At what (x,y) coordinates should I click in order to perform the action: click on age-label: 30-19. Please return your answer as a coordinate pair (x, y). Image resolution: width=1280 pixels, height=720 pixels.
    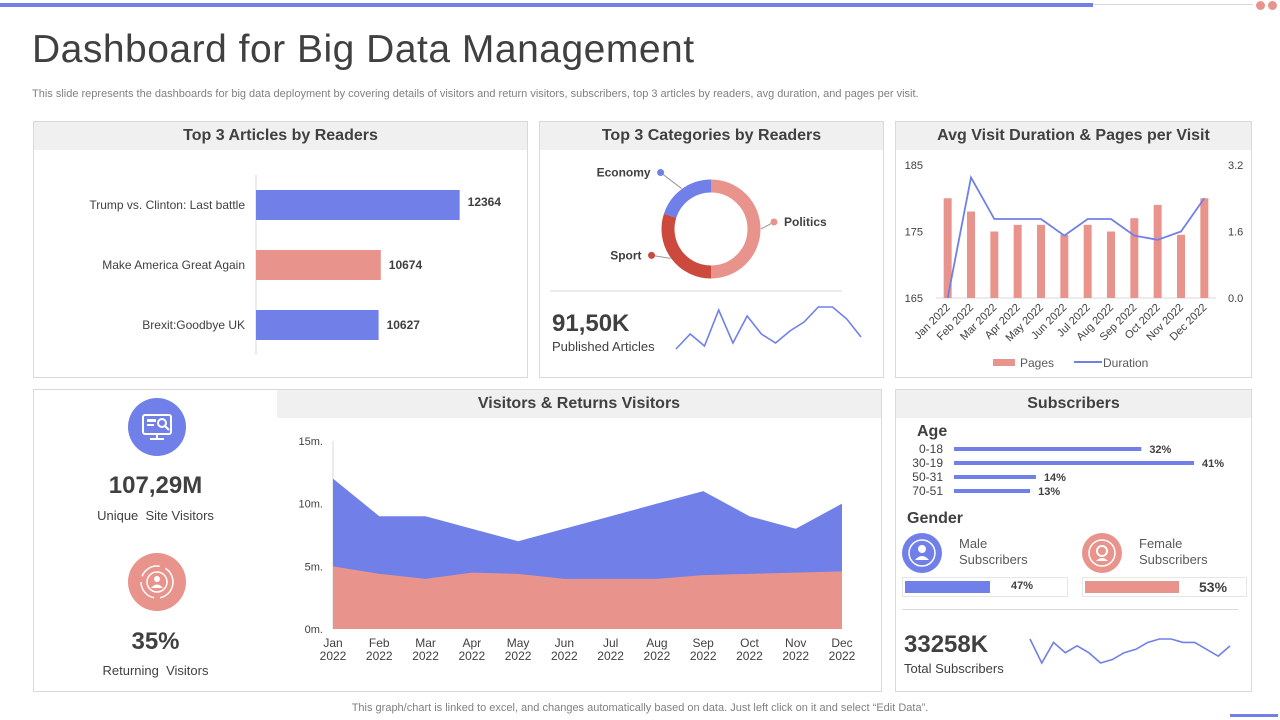
    Looking at the image, I should click on (927, 463).